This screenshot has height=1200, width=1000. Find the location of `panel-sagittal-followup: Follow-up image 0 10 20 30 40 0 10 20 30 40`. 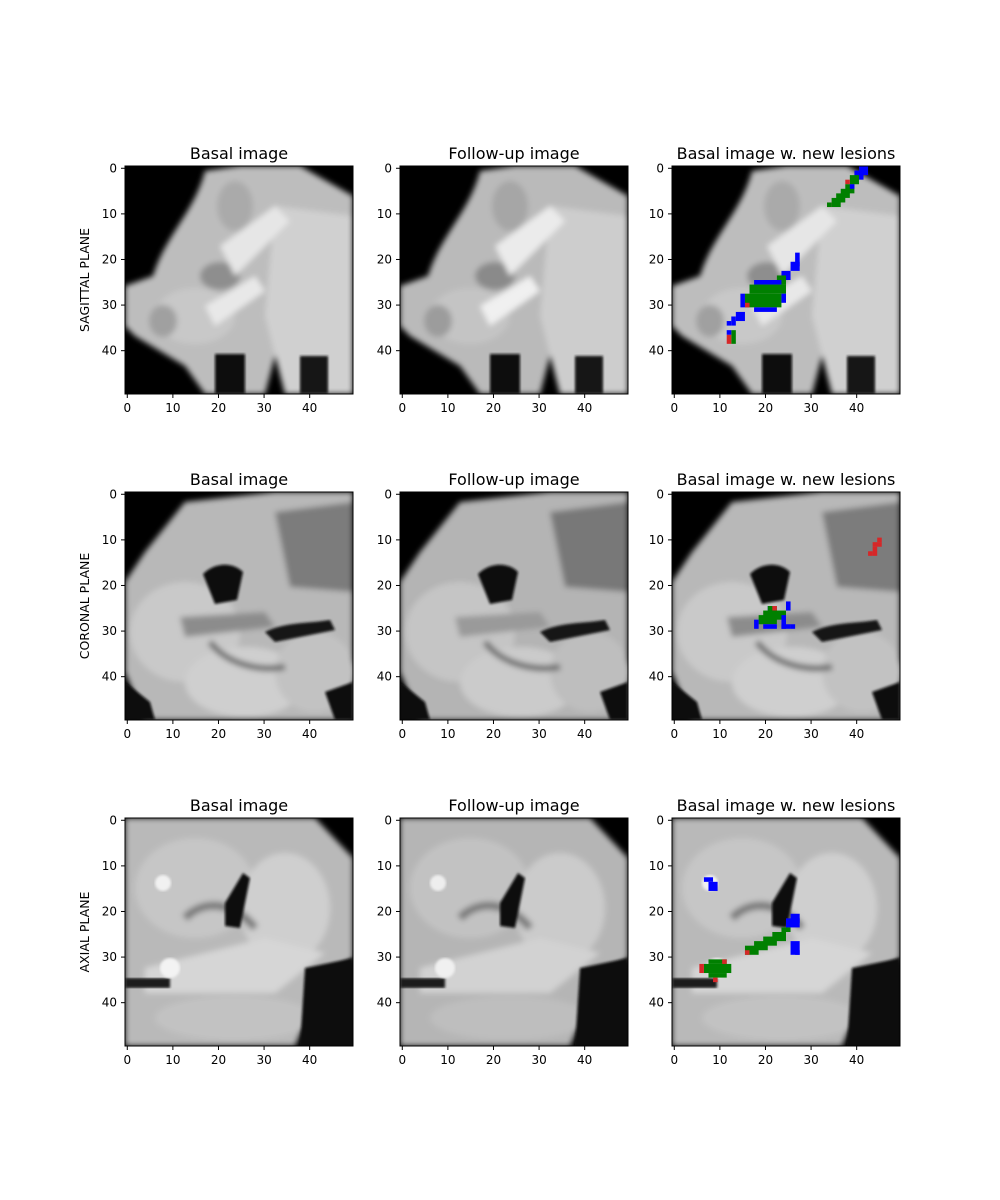

panel-sagittal-followup: Follow-up image 0 10 20 30 40 0 10 20 30 40 is located at coordinates (503, 279).